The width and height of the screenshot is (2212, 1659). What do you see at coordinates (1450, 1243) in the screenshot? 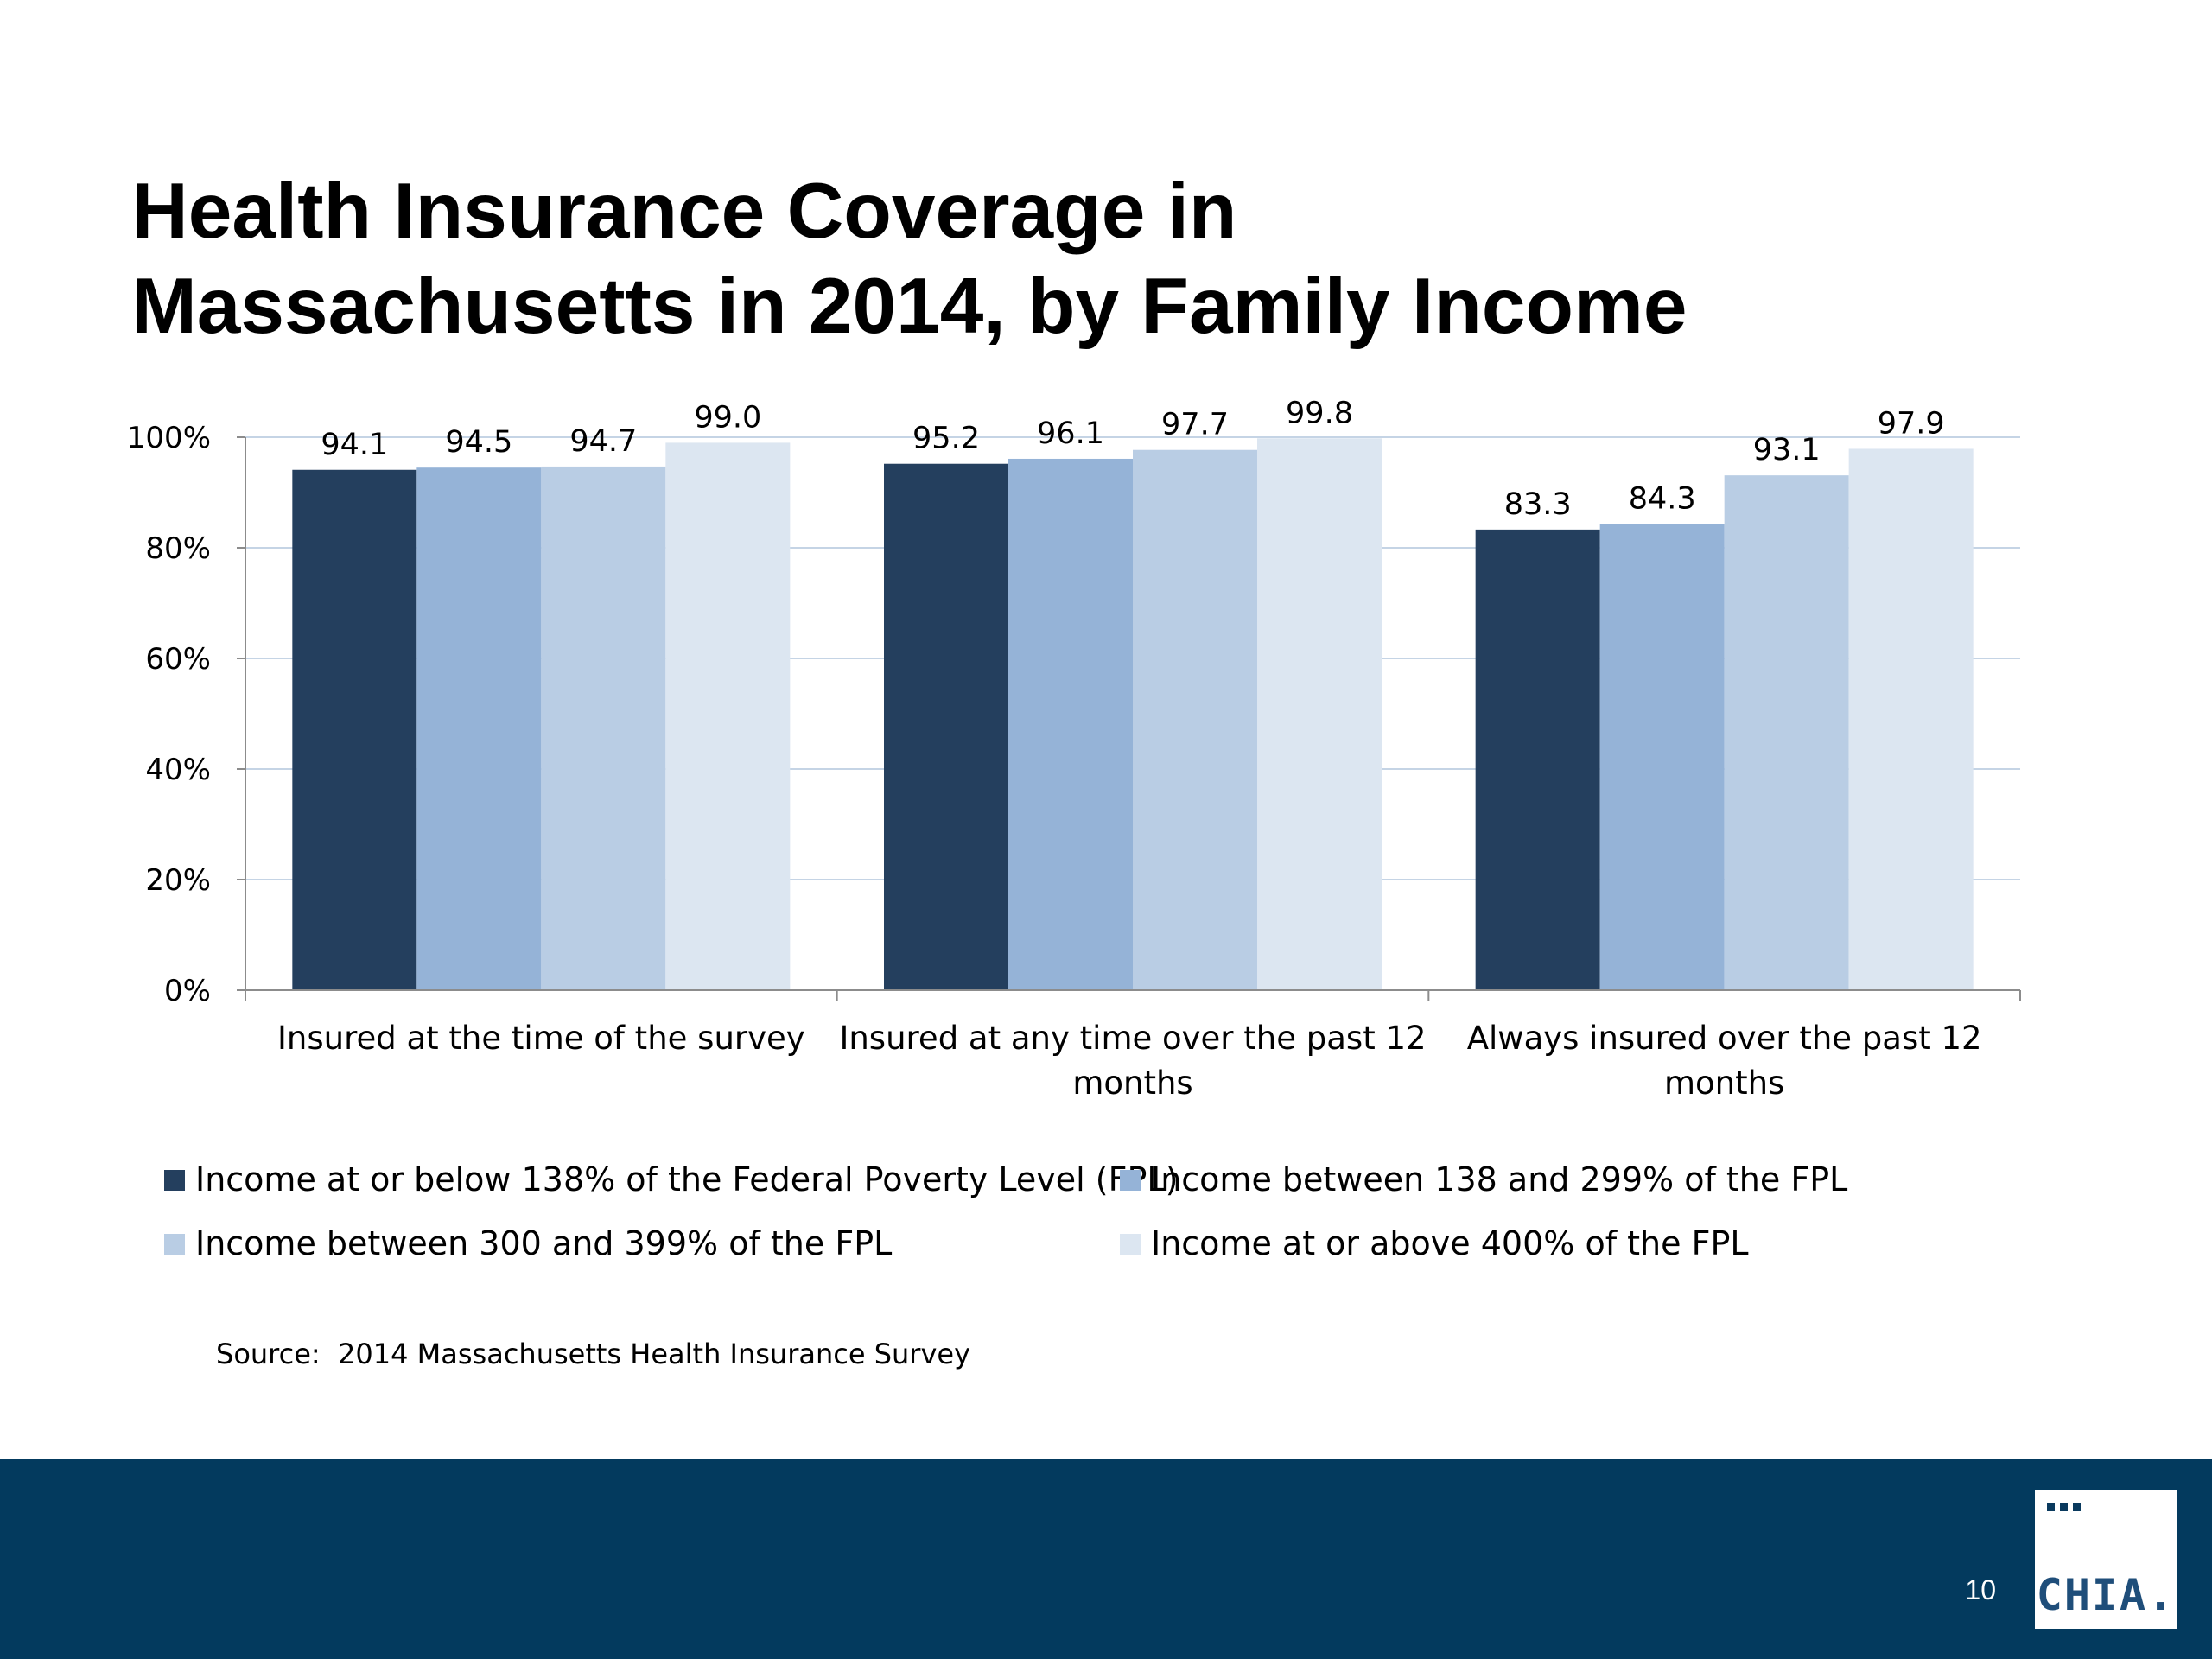
I see `legend-label: Income at or above 400% of the FPL` at bounding box center [1450, 1243].